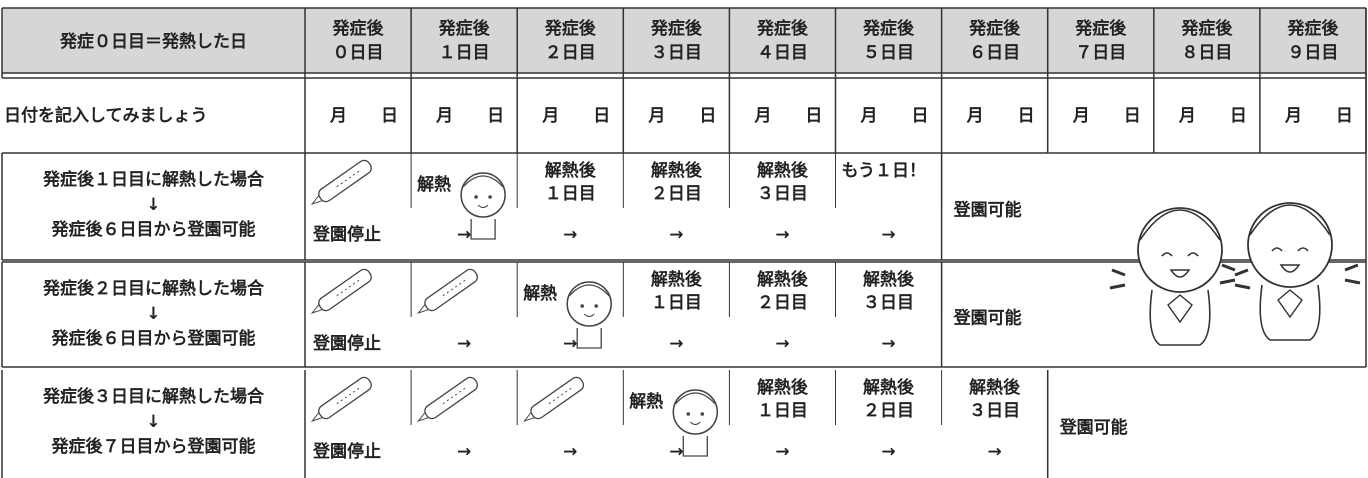  Describe the element at coordinates (994, 53) in the screenshot. I see `header-day: ６日目` at that location.